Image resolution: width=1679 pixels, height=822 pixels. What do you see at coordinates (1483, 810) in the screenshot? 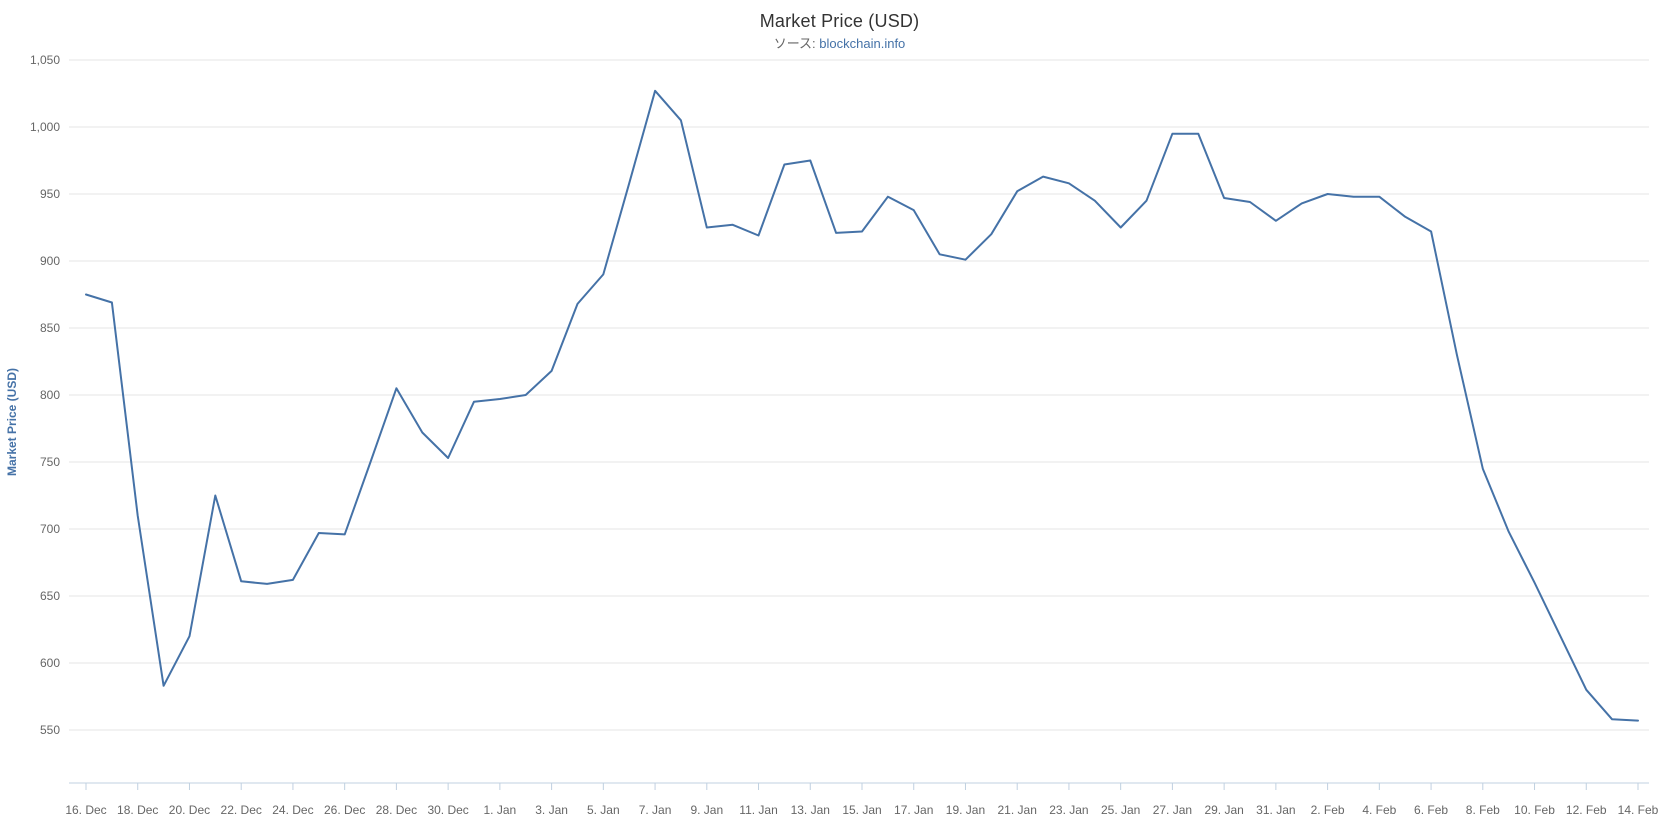
I see `x-tick-label: 8. Feb` at bounding box center [1483, 810].